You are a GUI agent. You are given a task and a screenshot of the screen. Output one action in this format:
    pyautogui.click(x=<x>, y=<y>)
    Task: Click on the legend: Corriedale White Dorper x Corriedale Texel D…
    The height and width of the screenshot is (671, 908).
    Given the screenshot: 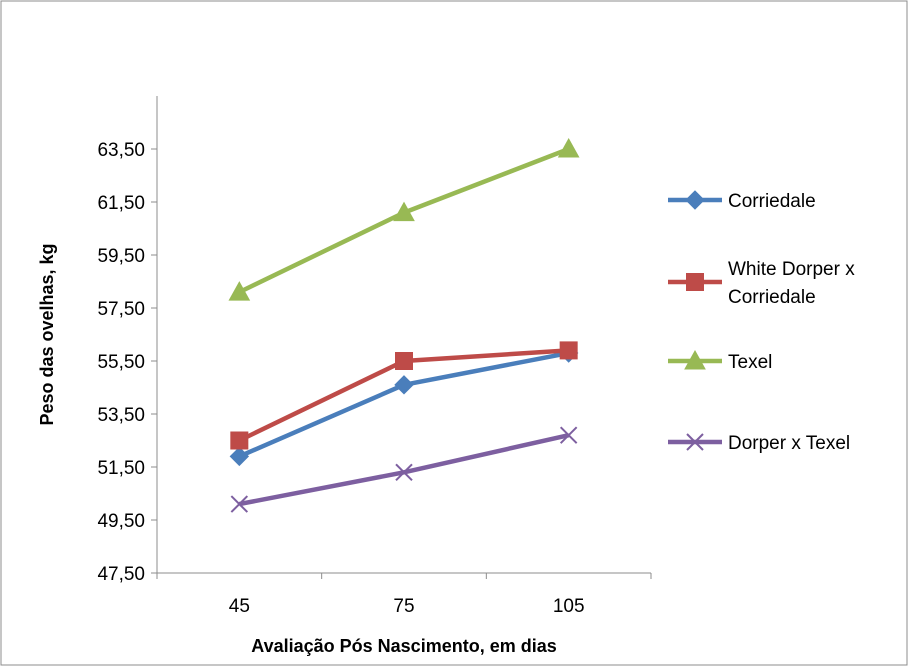 What is the action you would take?
    pyautogui.click(x=761, y=322)
    